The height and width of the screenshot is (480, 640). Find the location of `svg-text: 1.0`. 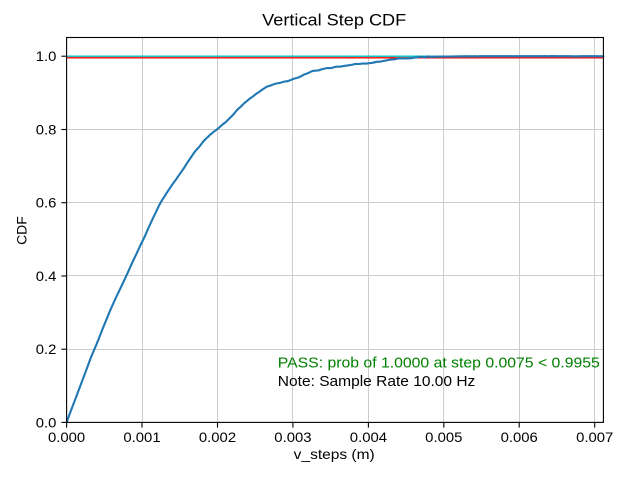

svg-text: 1.0 is located at coordinates (46, 56).